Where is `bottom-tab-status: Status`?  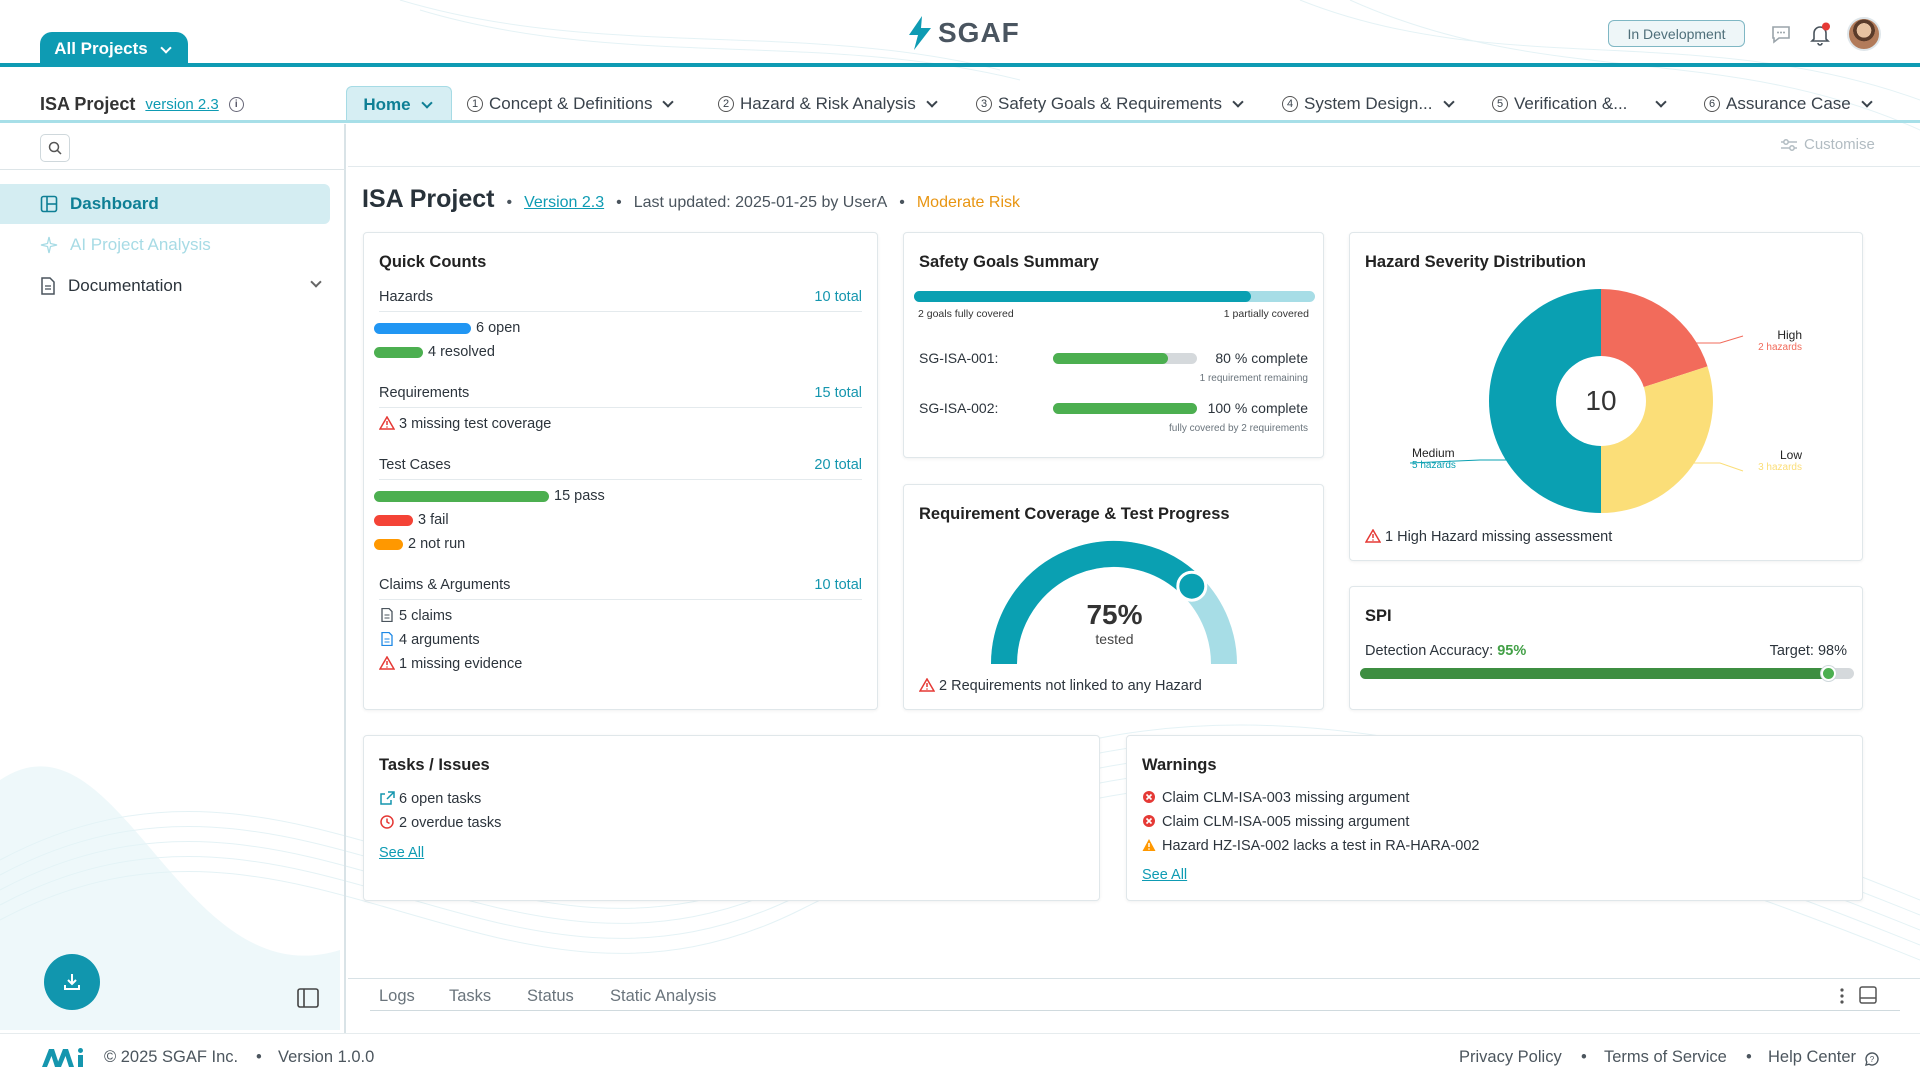 bottom-tab-status: Status is located at coordinates (550, 996).